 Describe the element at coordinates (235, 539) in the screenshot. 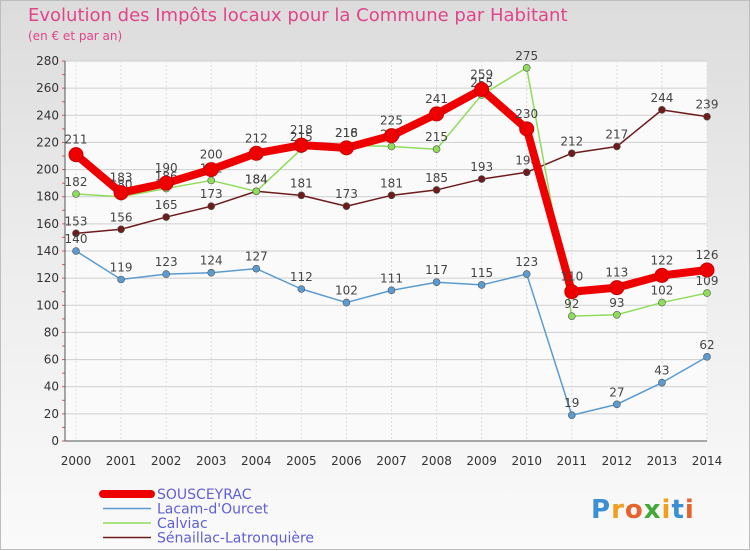

I see `legend-label-3: Sénaillac-Latronquière` at that location.